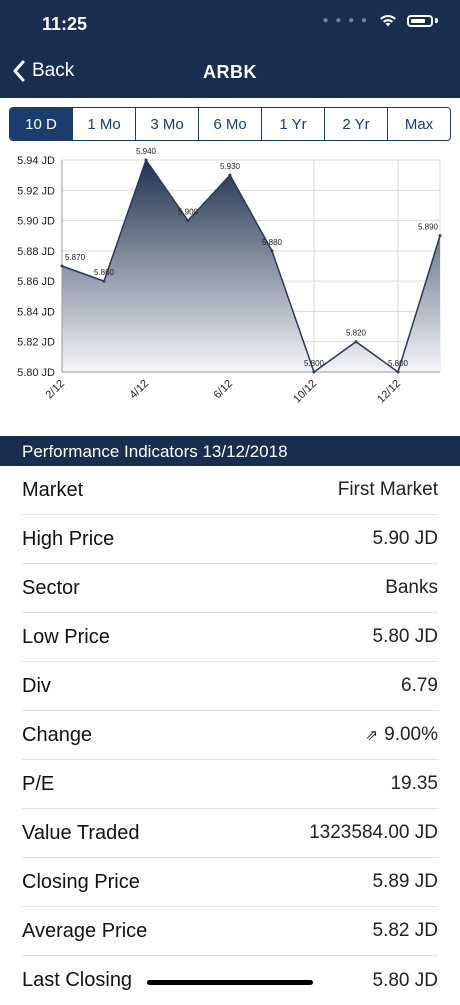  I want to click on indicator-label: Sector, so click(51, 587).